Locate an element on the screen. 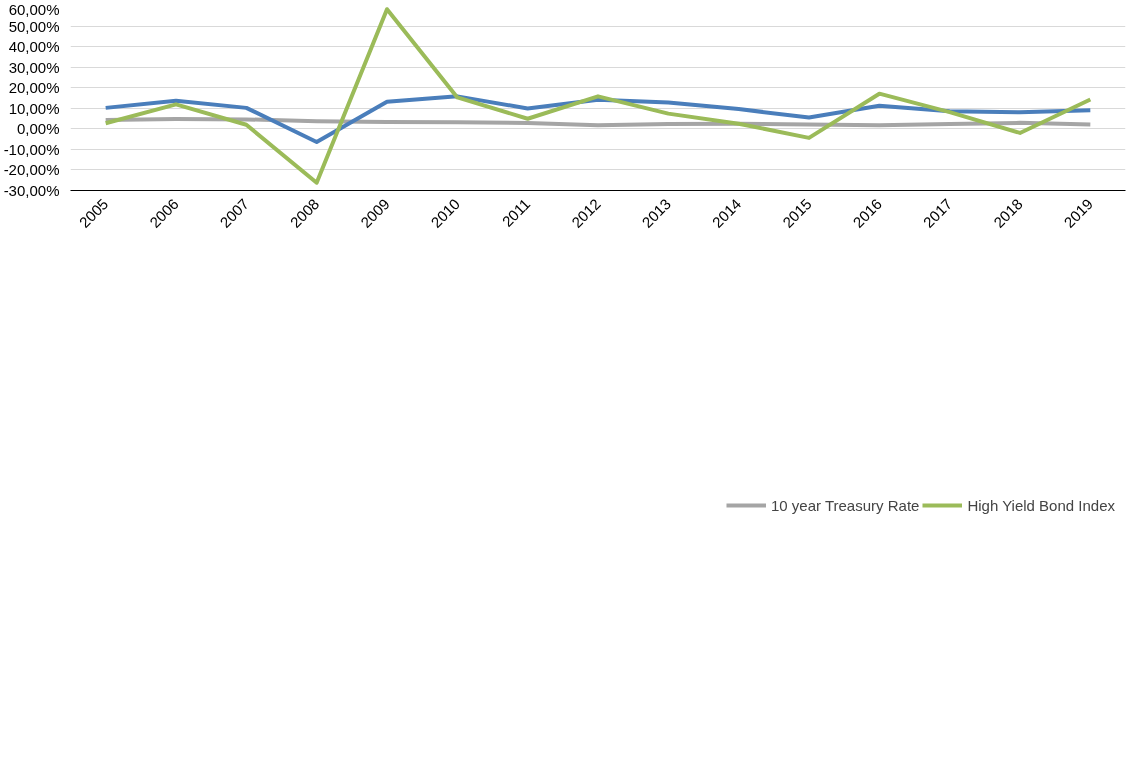  y-tick-label: -30,00% is located at coordinates (31, 190).